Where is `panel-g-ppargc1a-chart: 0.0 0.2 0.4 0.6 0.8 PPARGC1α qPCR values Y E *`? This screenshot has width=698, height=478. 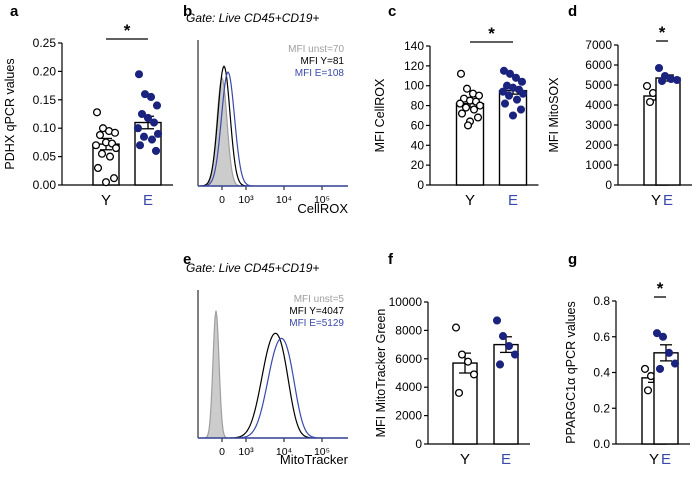 panel-g-ppargc1a-chart: 0.0 0.2 0.4 0.6 0.8 PPARGC1α qPCR values Y E * is located at coordinates (627, 373).